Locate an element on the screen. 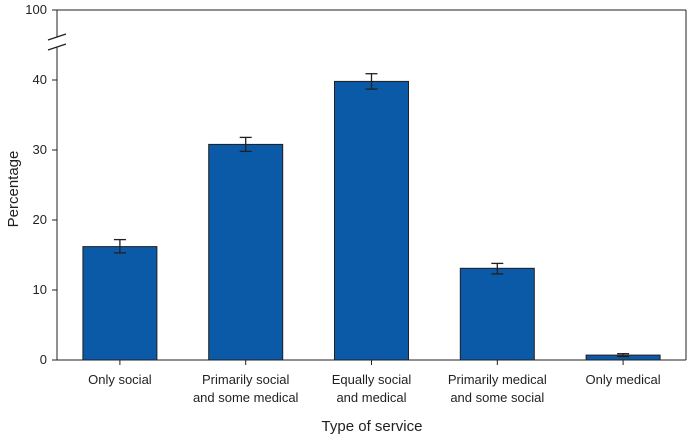 This screenshot has height=441, width=697. axis-break-mark-upper is located at coordinates (57, 37).